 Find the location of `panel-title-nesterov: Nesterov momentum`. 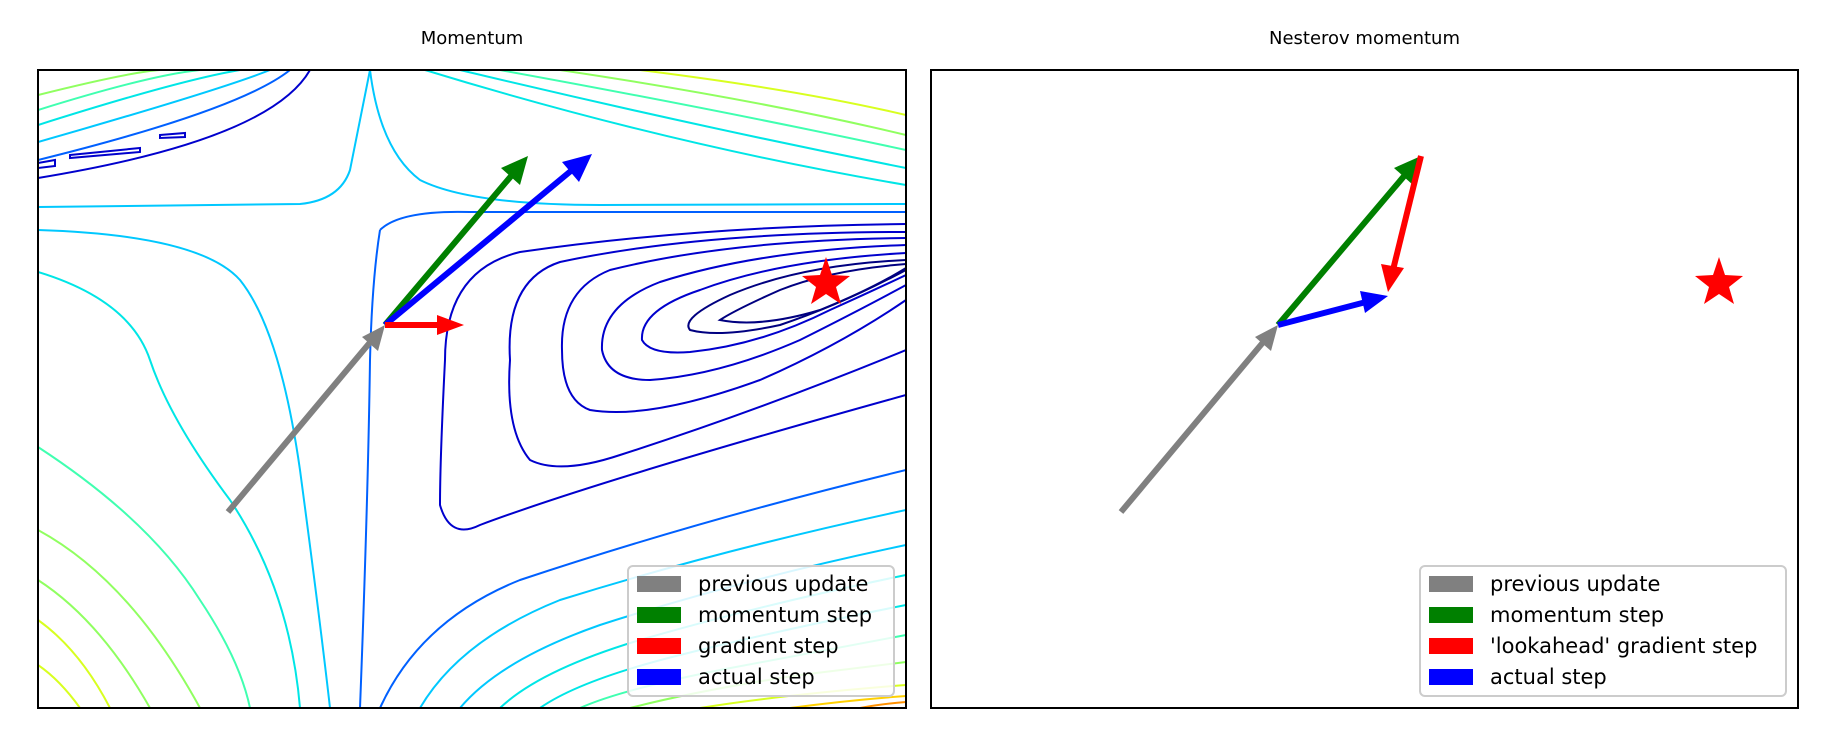

panel-title-nesterov: Nesterov momentum is located at coordinates (1364, 38).